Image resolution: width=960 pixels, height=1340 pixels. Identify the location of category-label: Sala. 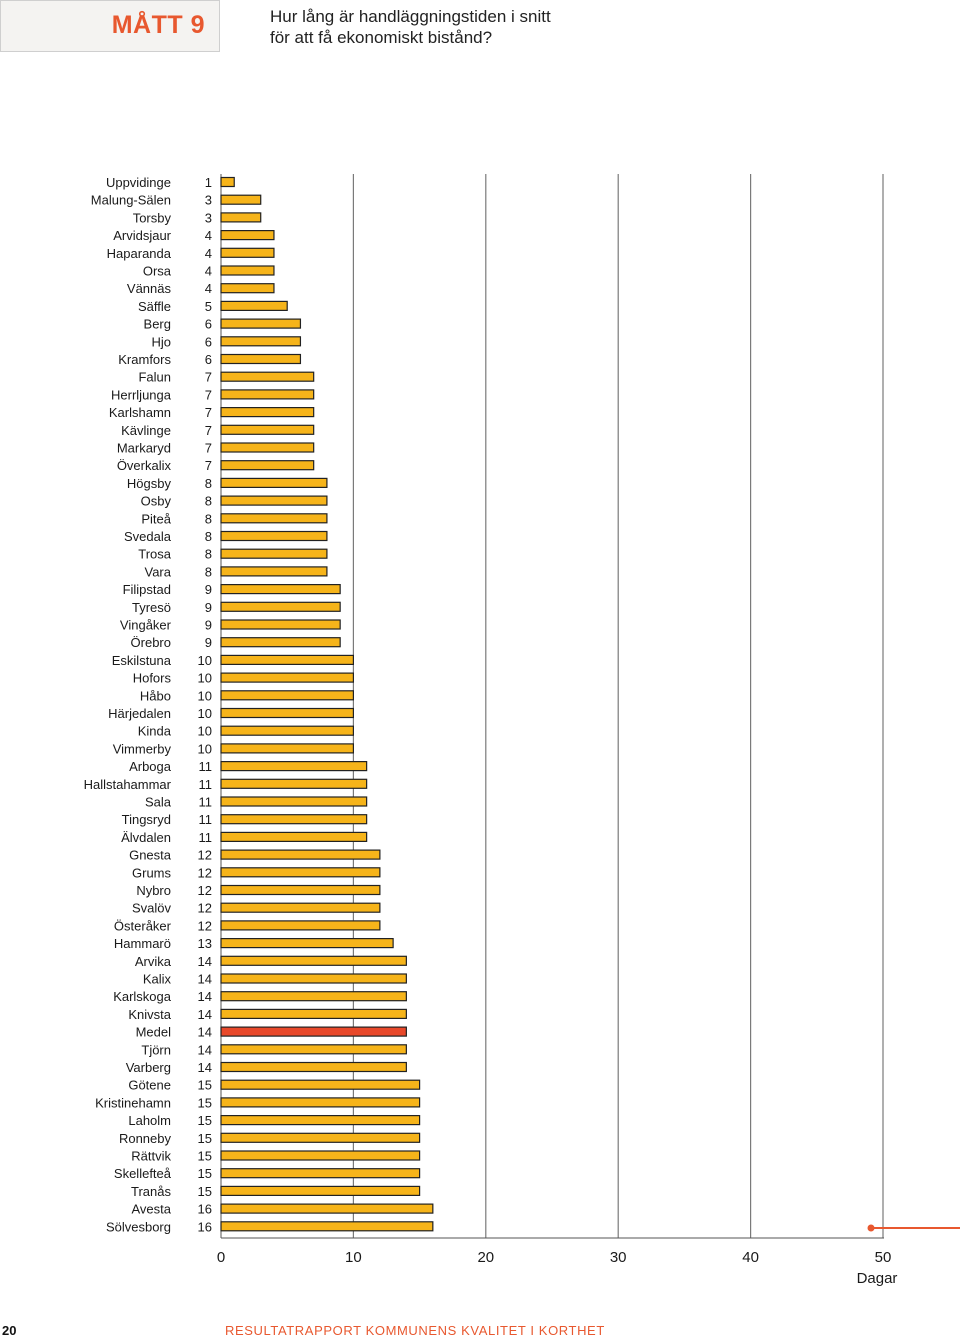
(158, 802).